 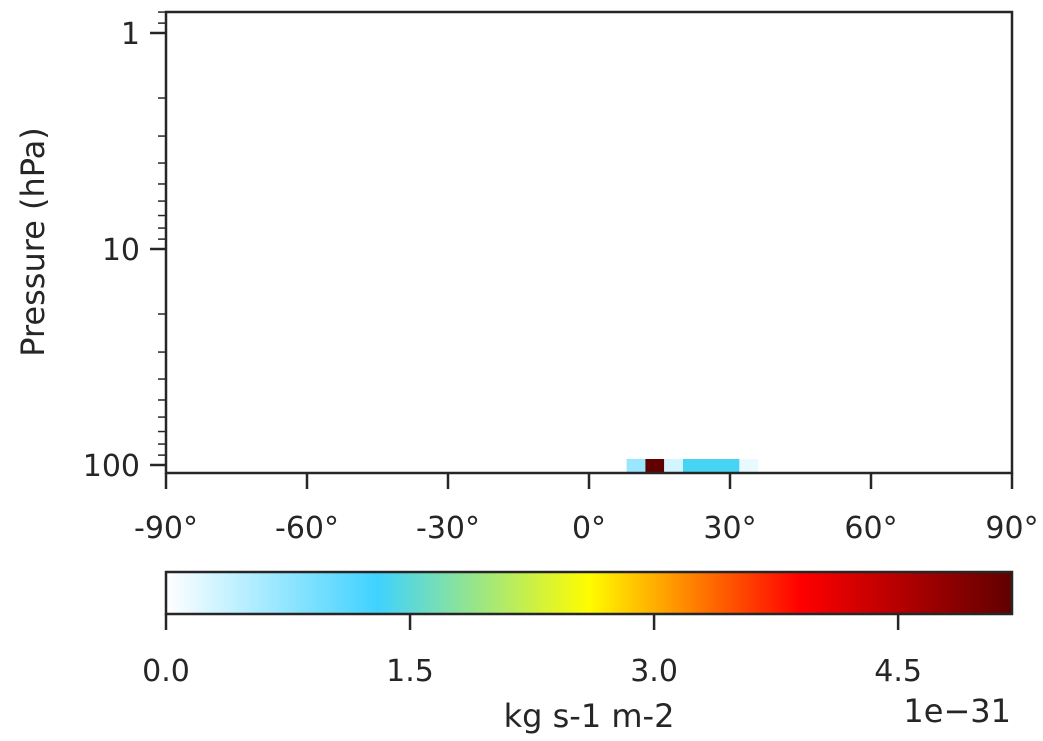 What do you see at coordinates (729, 528) in the screenshot?
I see `x-tick-label: 30°` at bounding box center [729, 528].